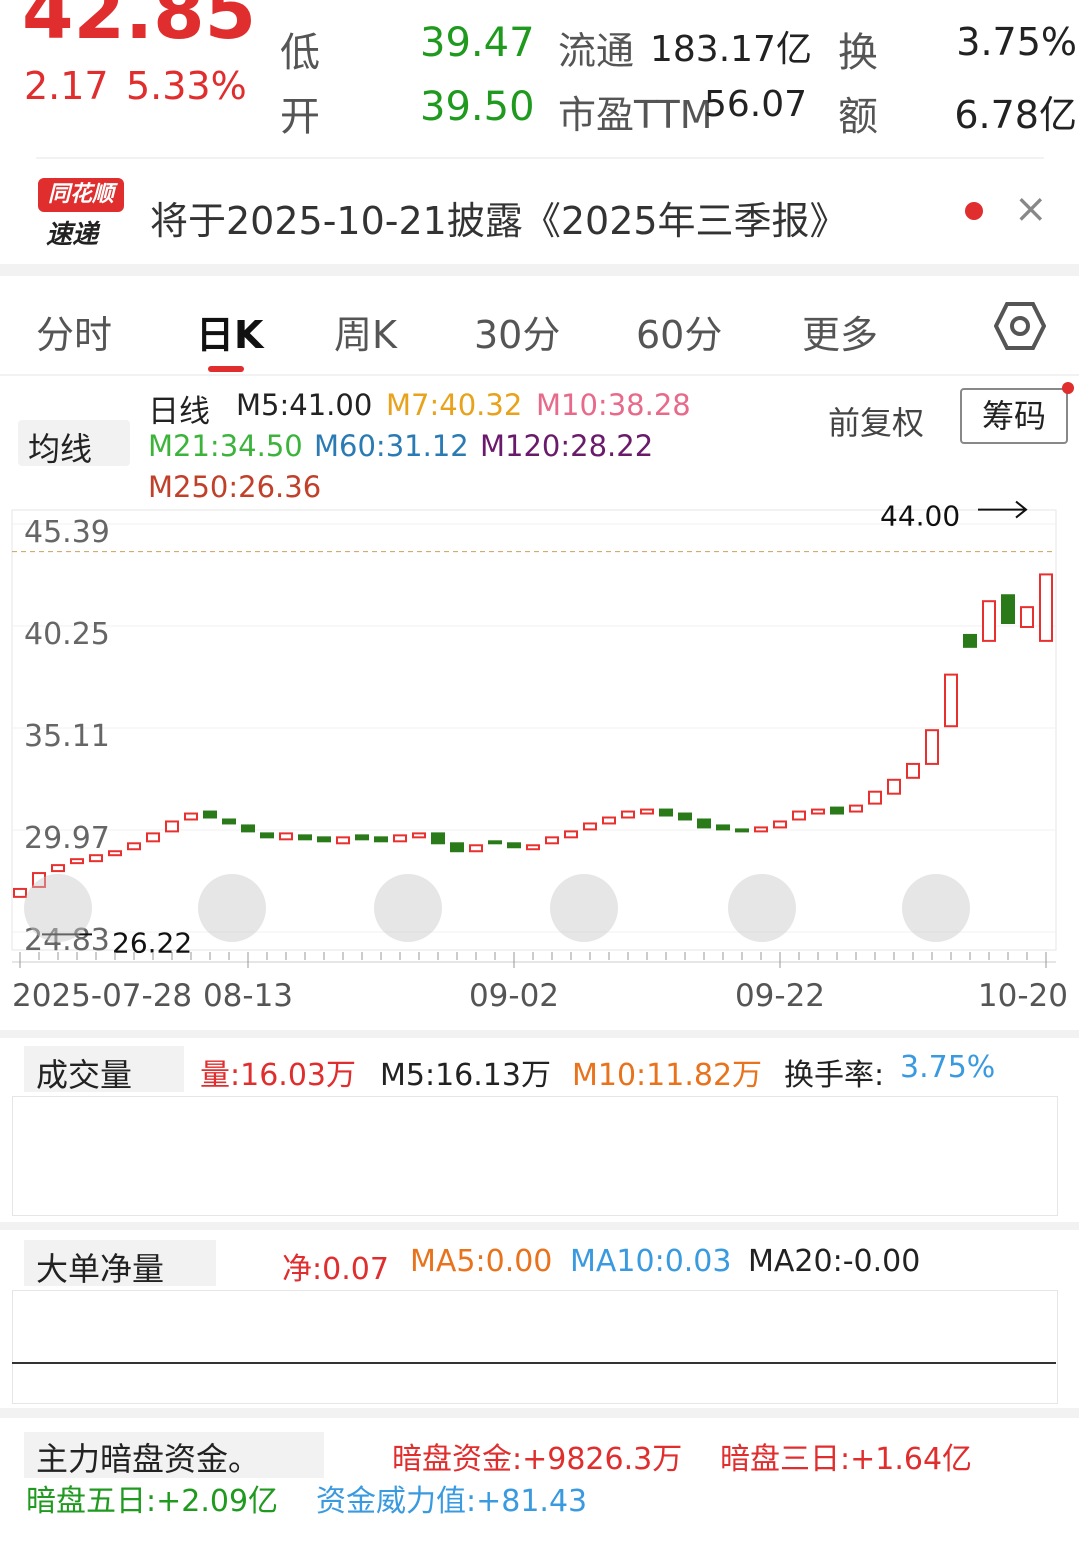 The image size is (1079, 1551). Describe the element at coordinates (102, 996) in the screenshot. I see `x-tick-label: 2025-07-28` at that location.